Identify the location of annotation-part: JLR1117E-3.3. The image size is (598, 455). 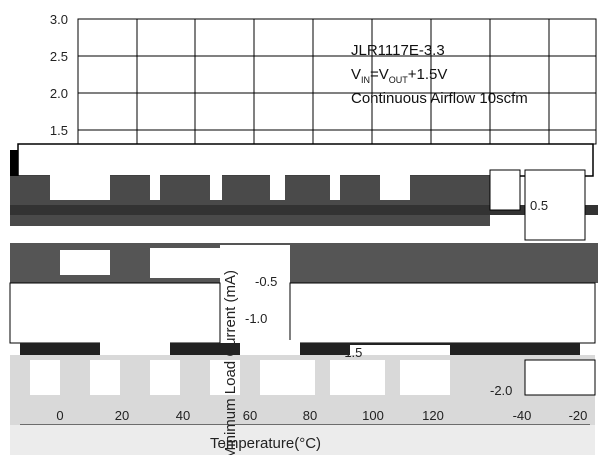
(398, 50).